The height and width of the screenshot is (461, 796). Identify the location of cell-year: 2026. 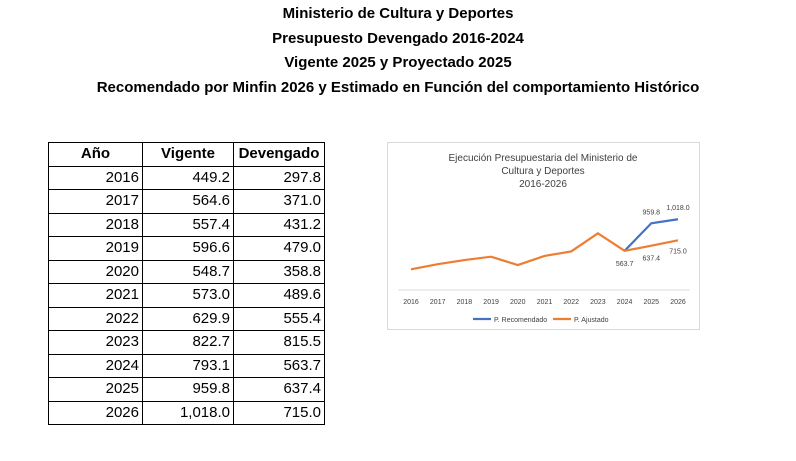
(95, 412).